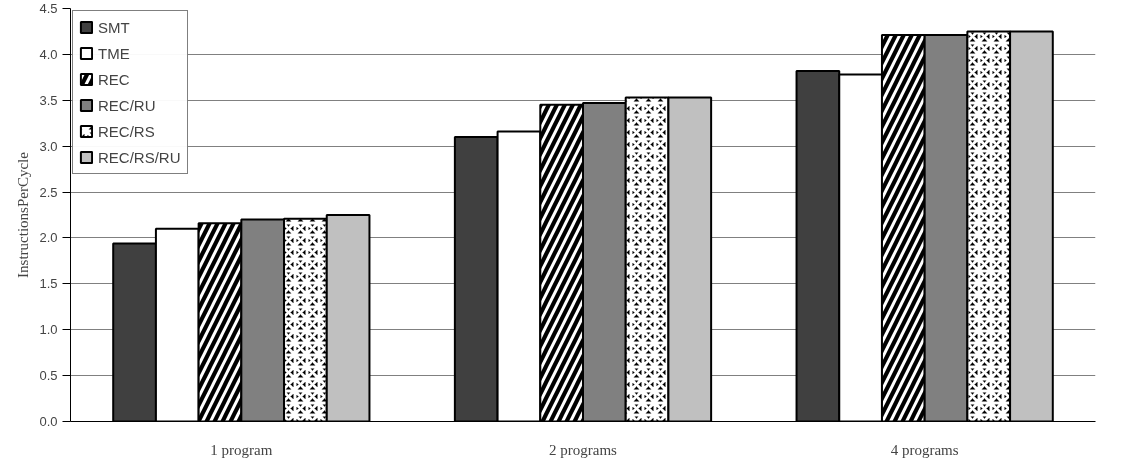 This screenshot has height=466, width=1123. Describe the element at coordinates (48, 8) in the screenshot. I see `y-tick-label: 4.5` at that location.